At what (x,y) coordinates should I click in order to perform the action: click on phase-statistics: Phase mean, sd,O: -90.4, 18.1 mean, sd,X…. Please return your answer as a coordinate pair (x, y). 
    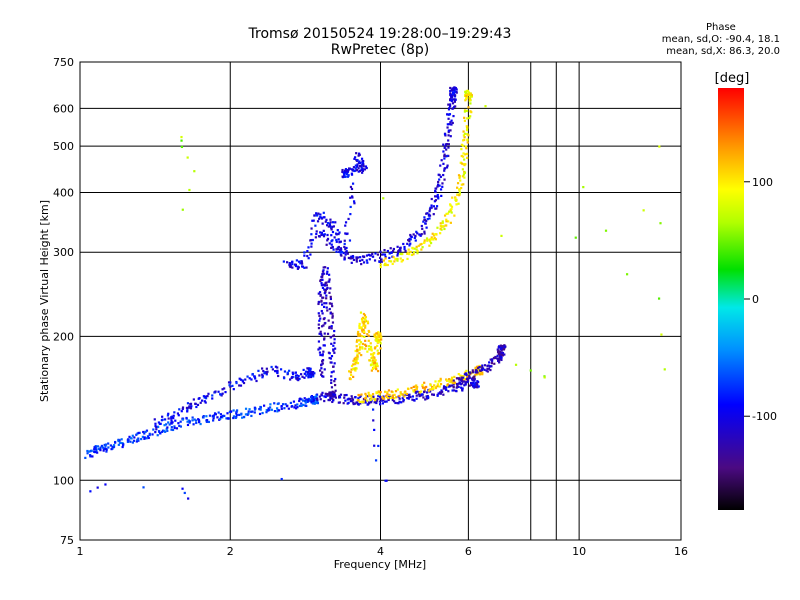
    Looking at the image, I should click on (721, 40).